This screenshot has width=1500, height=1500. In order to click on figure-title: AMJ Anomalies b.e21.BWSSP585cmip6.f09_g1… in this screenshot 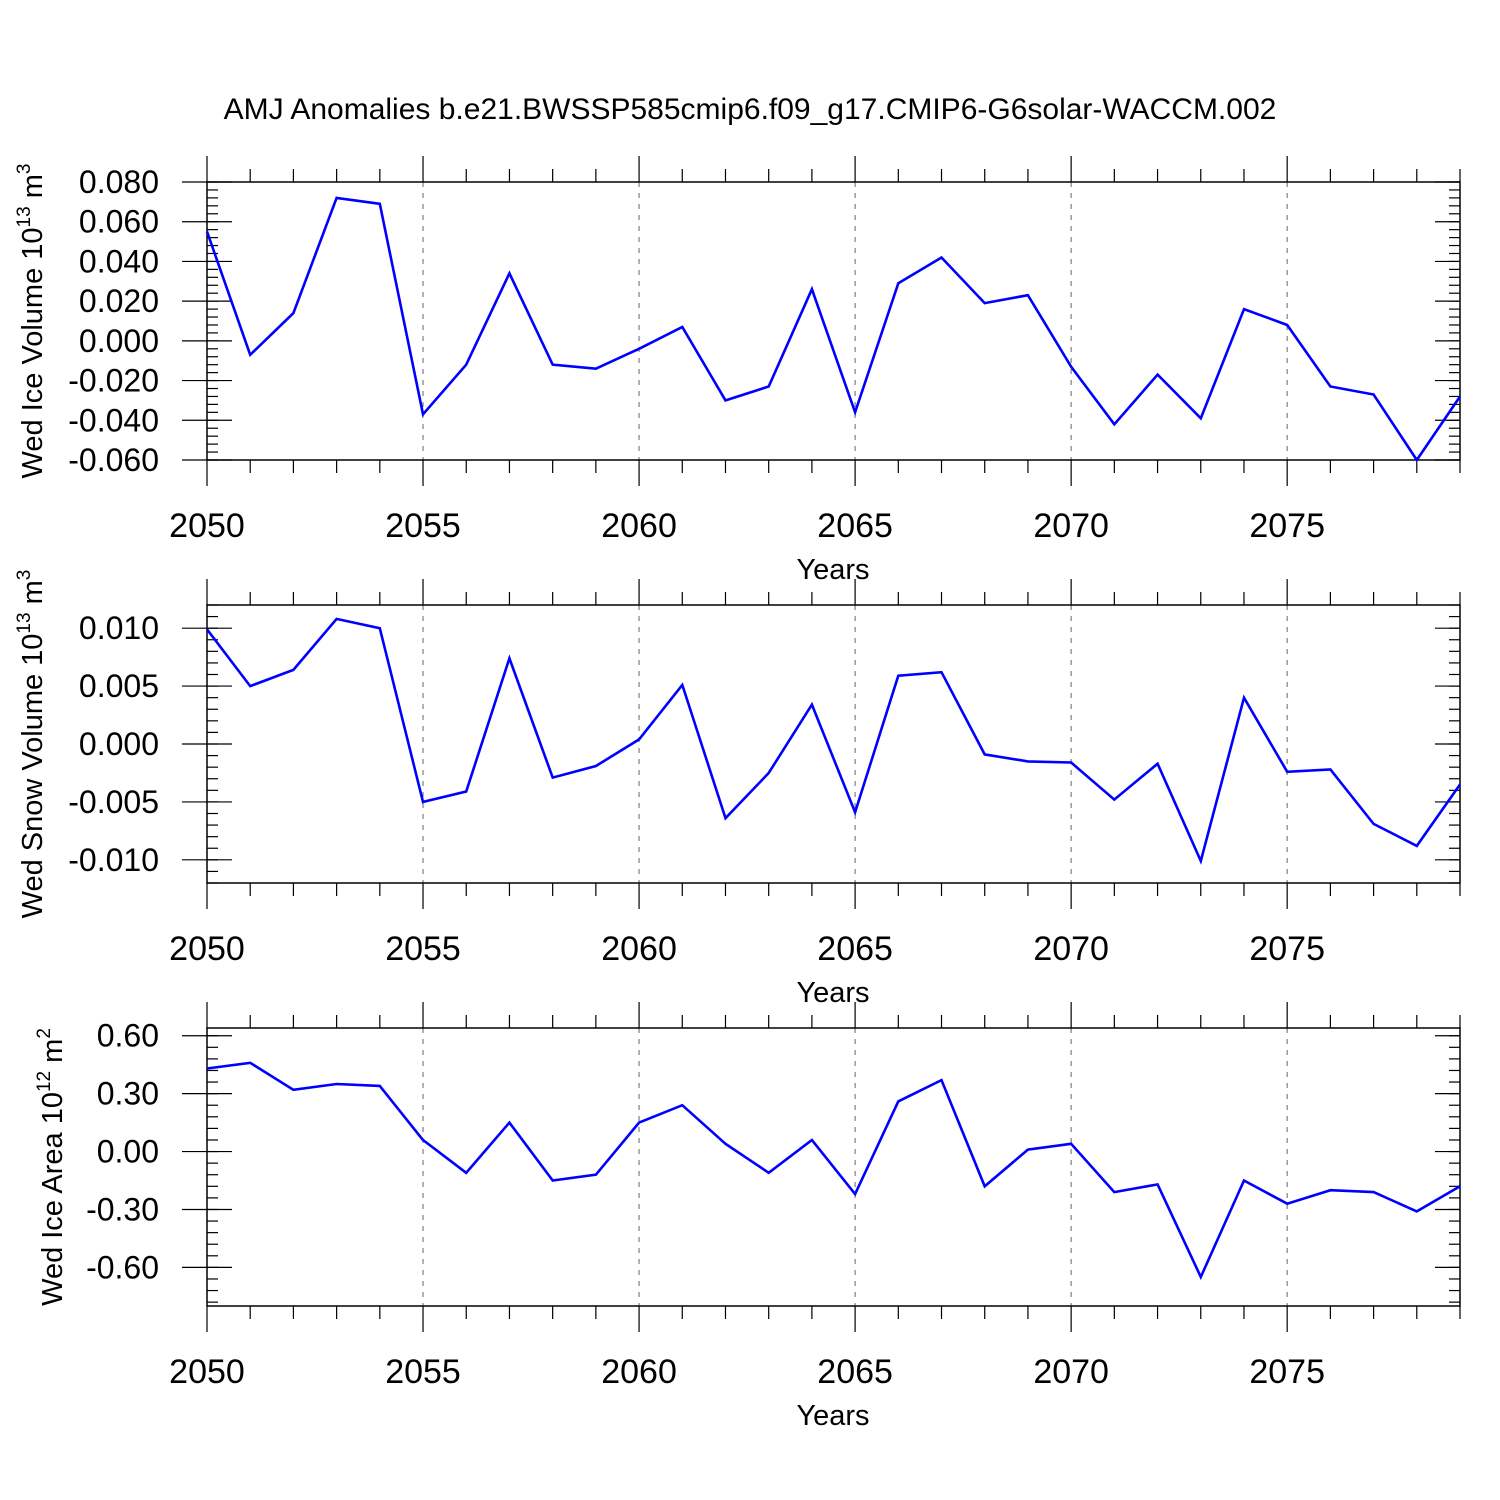, I will do `click(750, 109)`.